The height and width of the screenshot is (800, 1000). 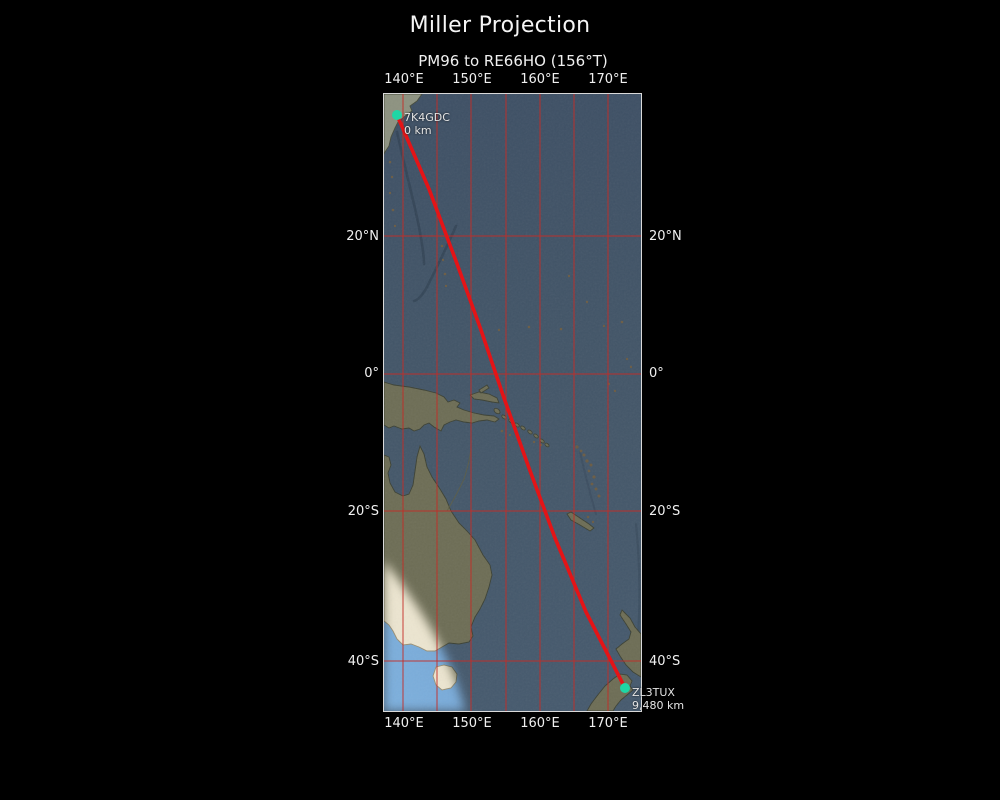 I want to click on marker-end-dot, so click(x=625, y=688).